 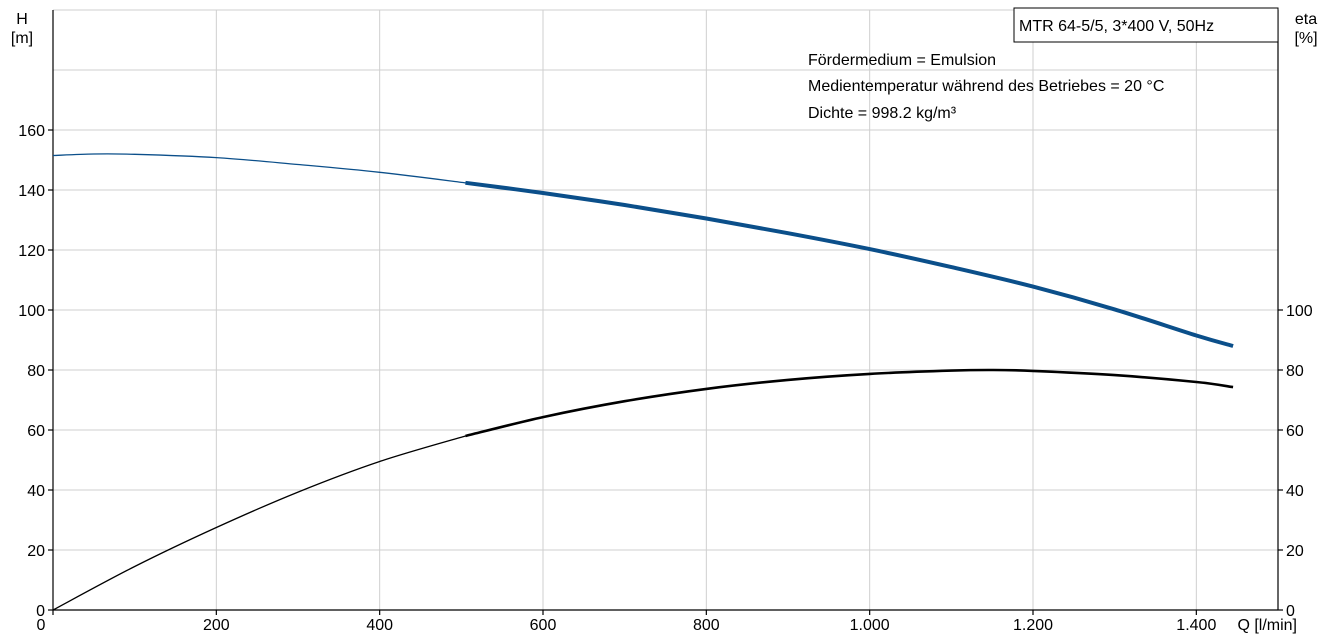 What do you see at coordinates (1267, 625) in the screenshot?
I see `x-axis-label: Q [l/min]` at bounding box center [1267, 625].